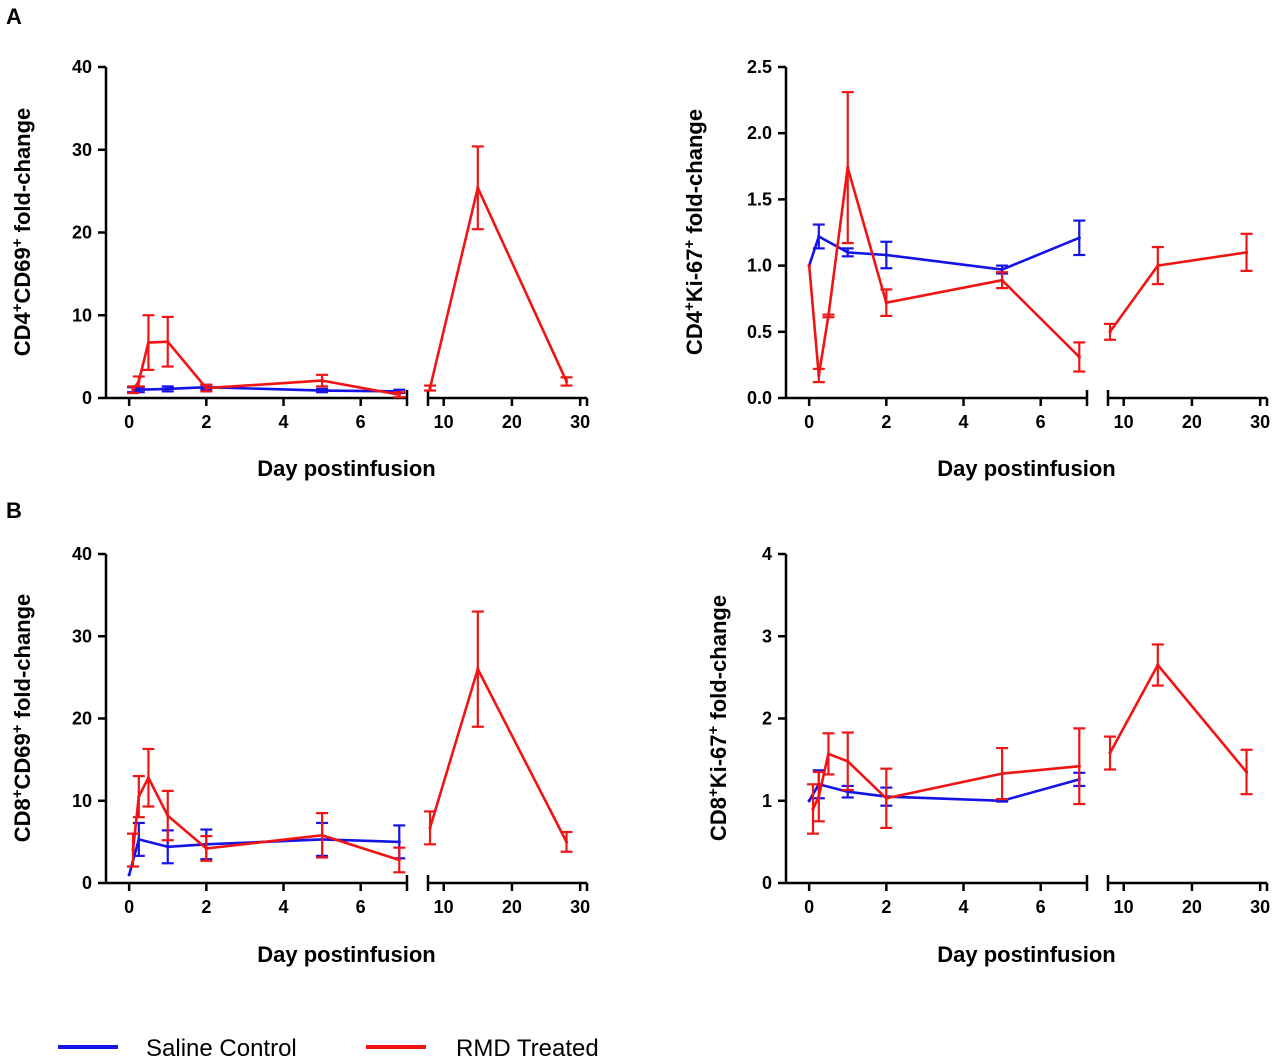  What do you see at coordinates (759, 398) in the screenshot?
I see `y-tick-label: 0.0` at bounding box center [759, 398].